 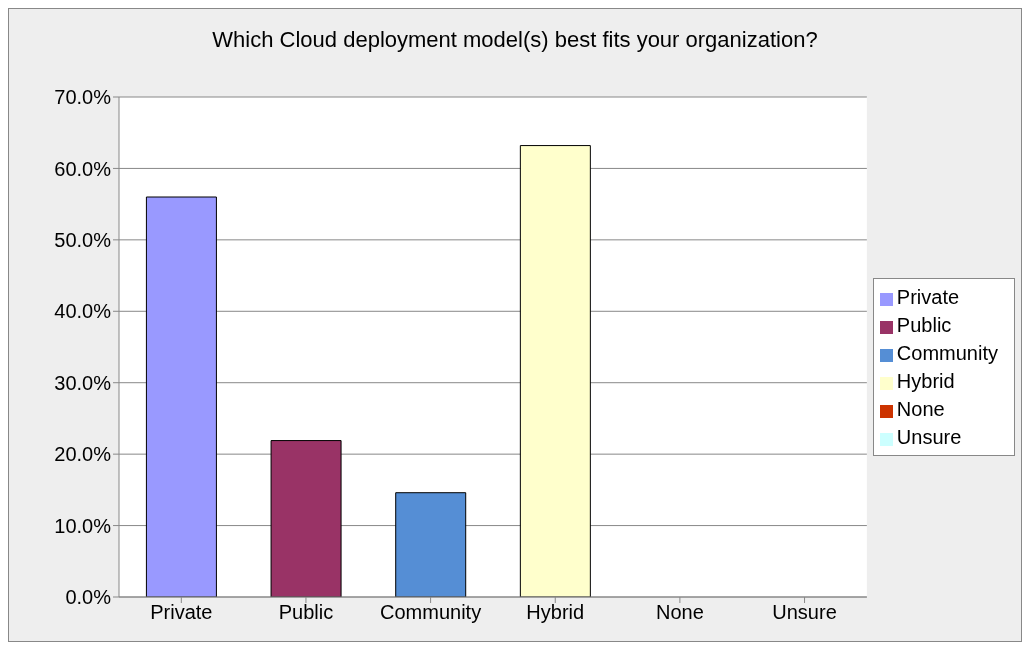 What do you see at coordinates (83, 382) in the screenshot?
I see `y-tick-label: 30.0%` at bounding box center [83, 382].